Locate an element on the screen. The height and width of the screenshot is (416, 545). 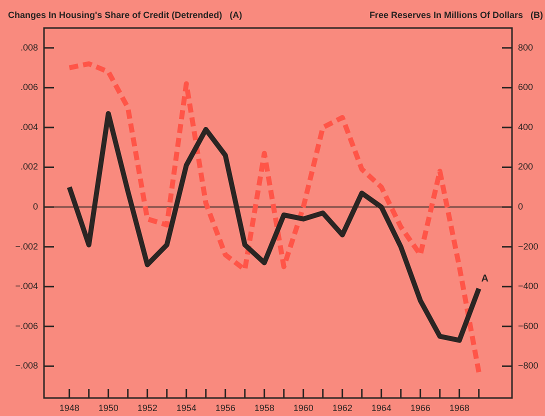
y-tick-label: −.002 is located at coordinates (26, 246).